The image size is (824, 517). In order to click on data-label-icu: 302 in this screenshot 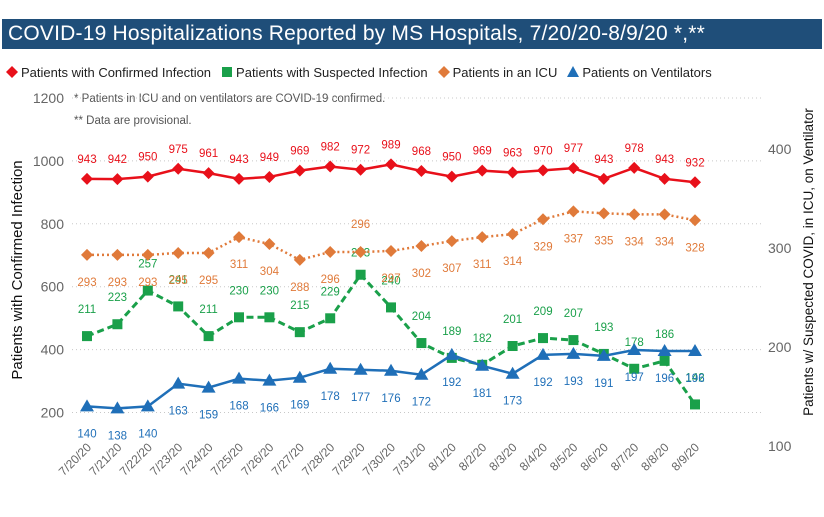, I will do `click(421, 274)`.